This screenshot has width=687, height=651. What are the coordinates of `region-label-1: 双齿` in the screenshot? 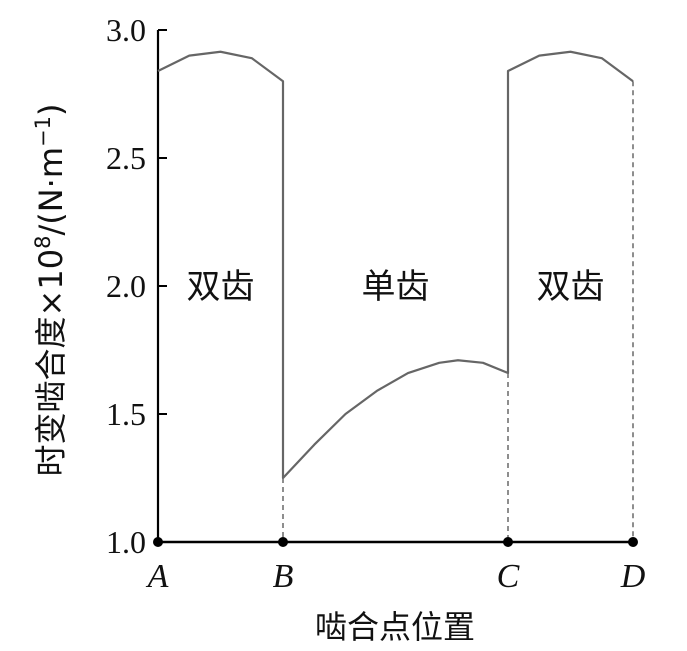 It's located at (221, 287).